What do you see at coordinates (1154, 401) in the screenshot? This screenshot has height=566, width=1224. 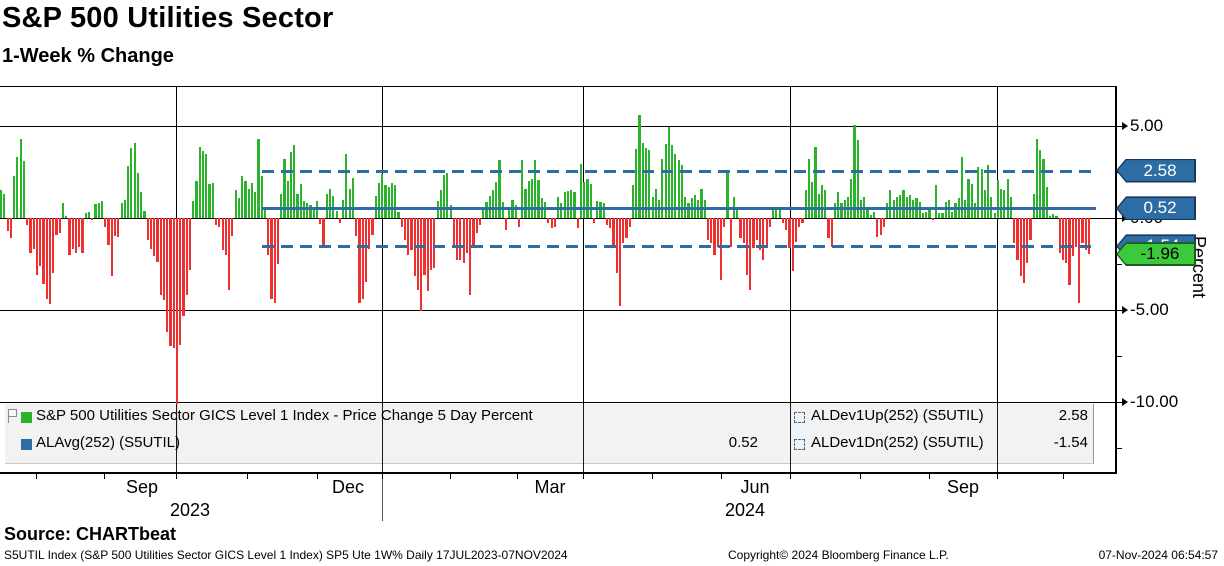 I see `y-tick-label: -10.00` at bounding box center [1154, 401].